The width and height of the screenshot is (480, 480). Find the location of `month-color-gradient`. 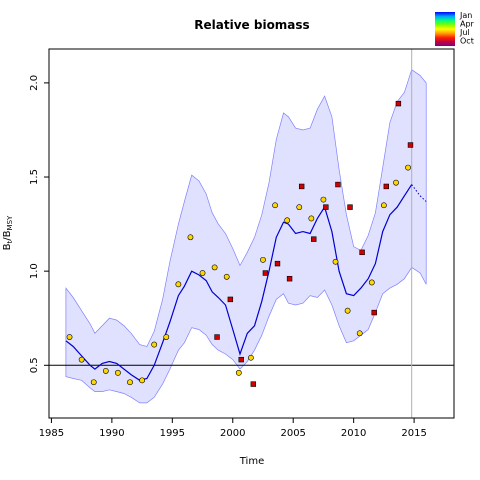

month-color-gradient is located at coordinates (445, 29).